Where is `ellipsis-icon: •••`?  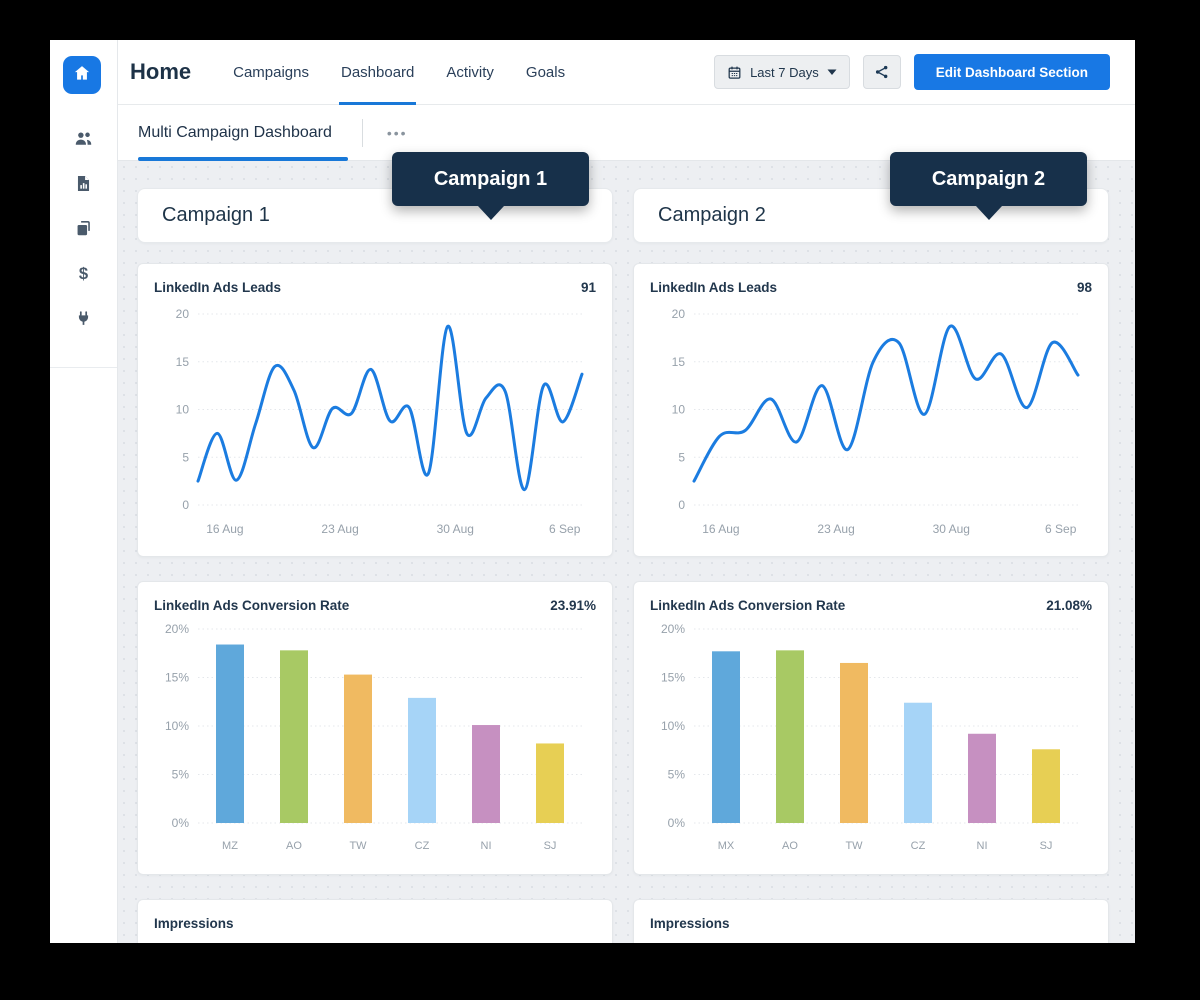
ellipsis-icon: ••• is located at coordinates (397, 132).